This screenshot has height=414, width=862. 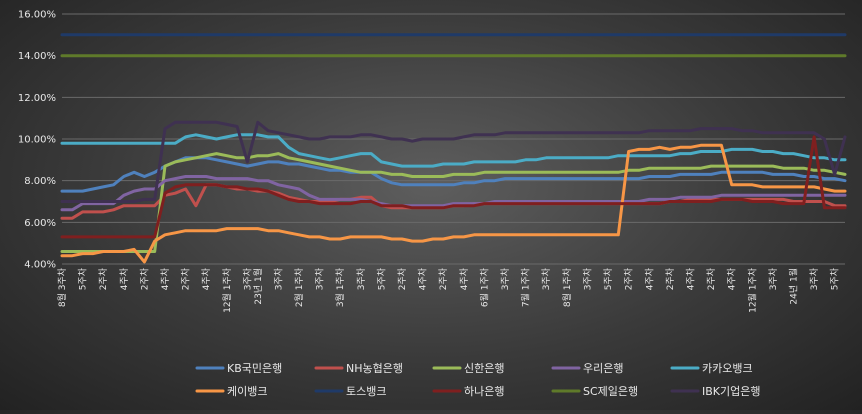 I want to click on legend-label: KB국민은행, so click(x=254, y=368).